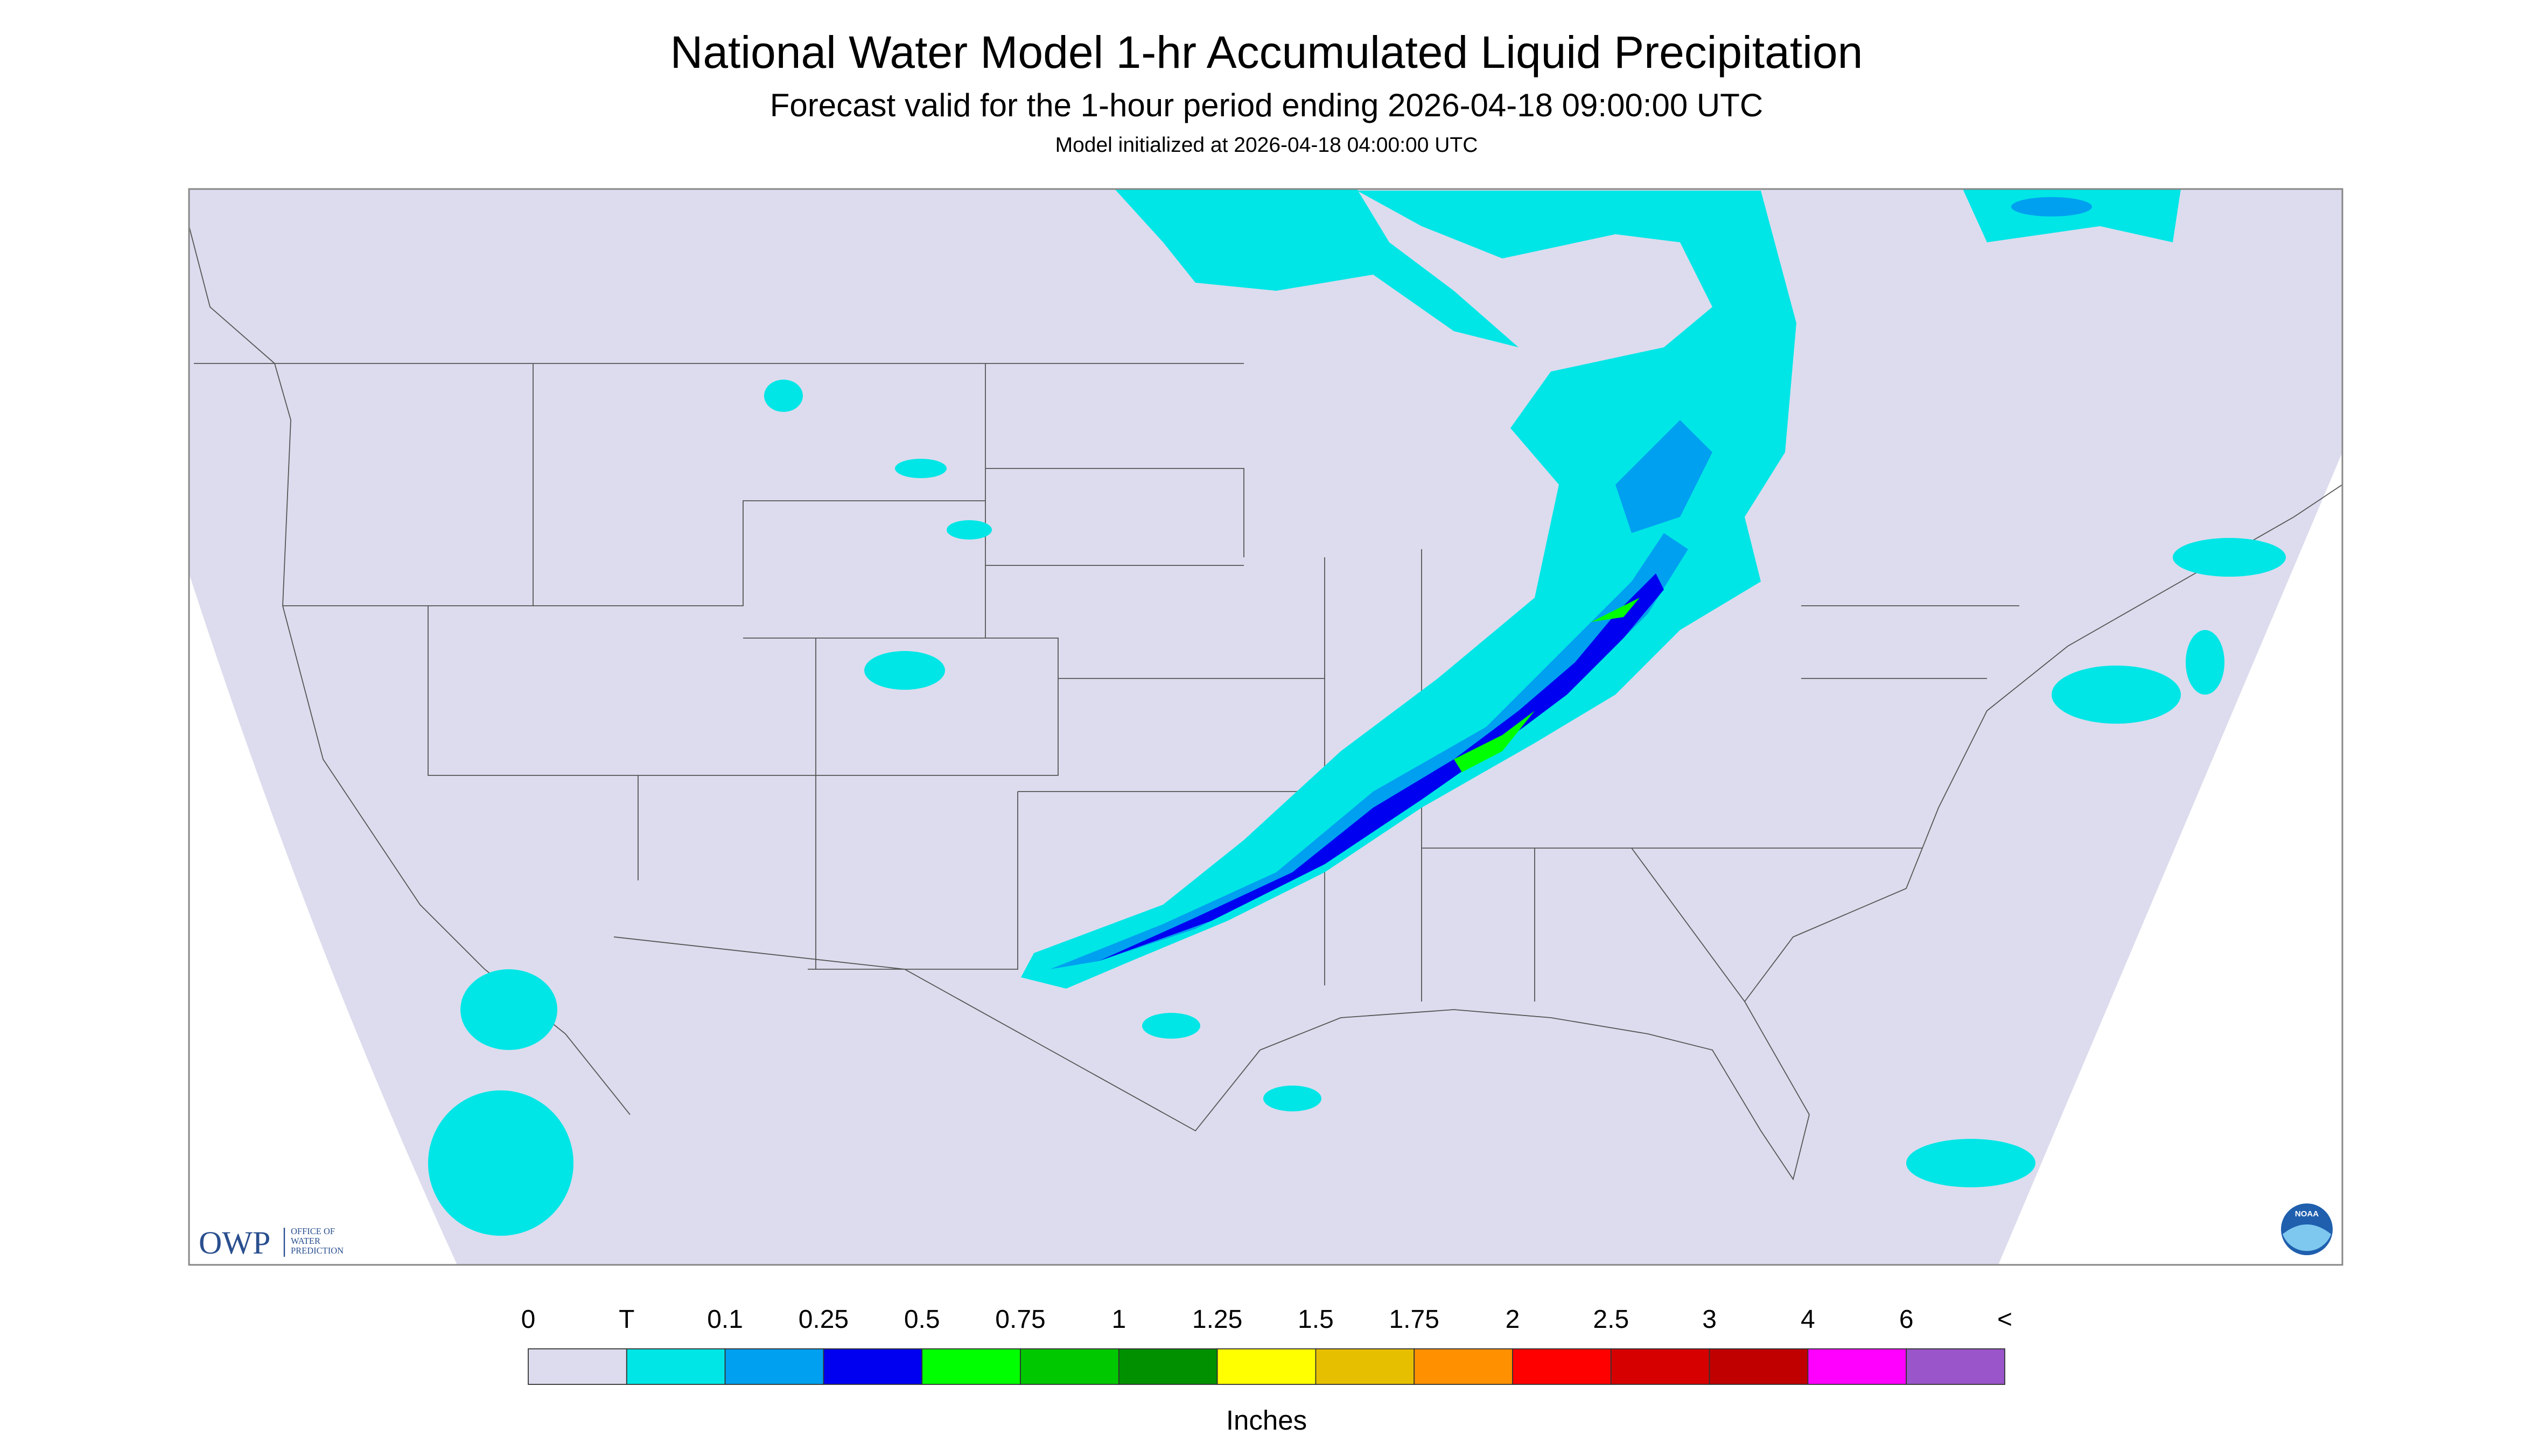  What do you see at coordinates (2307, 1214) in the screenshot?
I see `noaa-text: NOAA` at bounding box center [2307, 1214].